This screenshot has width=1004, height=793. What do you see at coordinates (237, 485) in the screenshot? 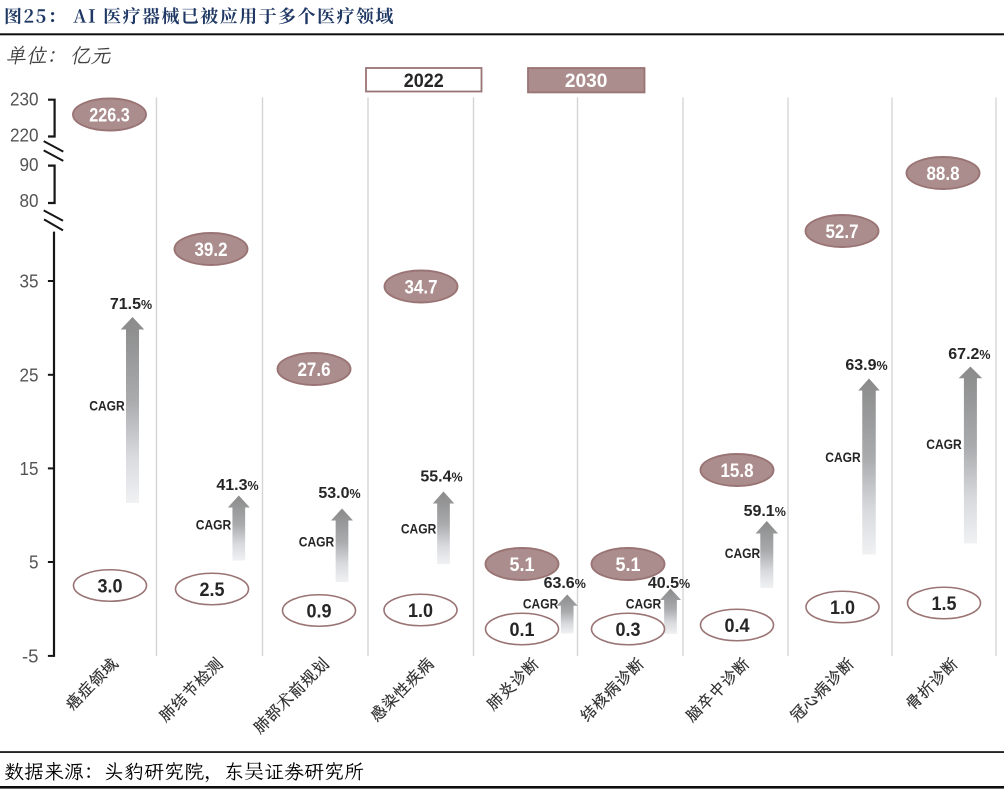
I see `svg-text: 41.3%` at bounding box center [237, 485].